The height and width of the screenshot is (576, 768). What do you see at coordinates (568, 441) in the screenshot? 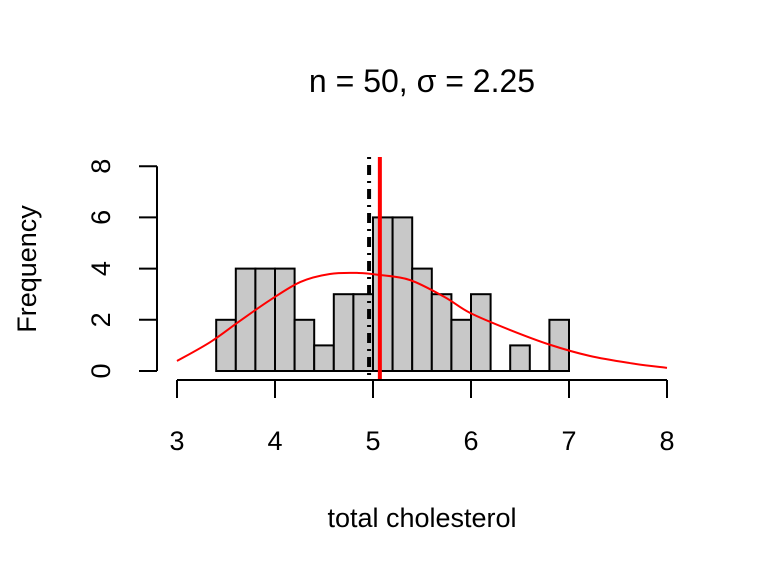
I see `x-tick-label: 7` at bounding box center [568, 441].